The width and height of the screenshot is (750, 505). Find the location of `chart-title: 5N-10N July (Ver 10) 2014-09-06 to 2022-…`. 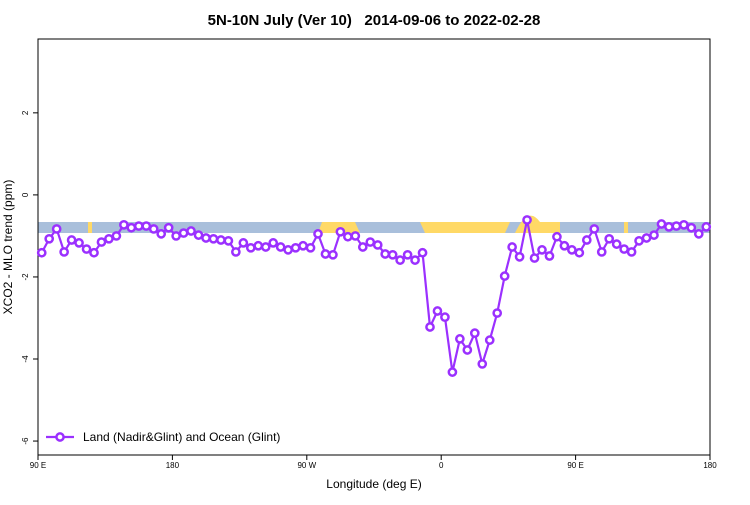

chart-title: 5N-10N July (Ver 10) 2014-09-06 to 2022-… is located at coordinates (374, 20).